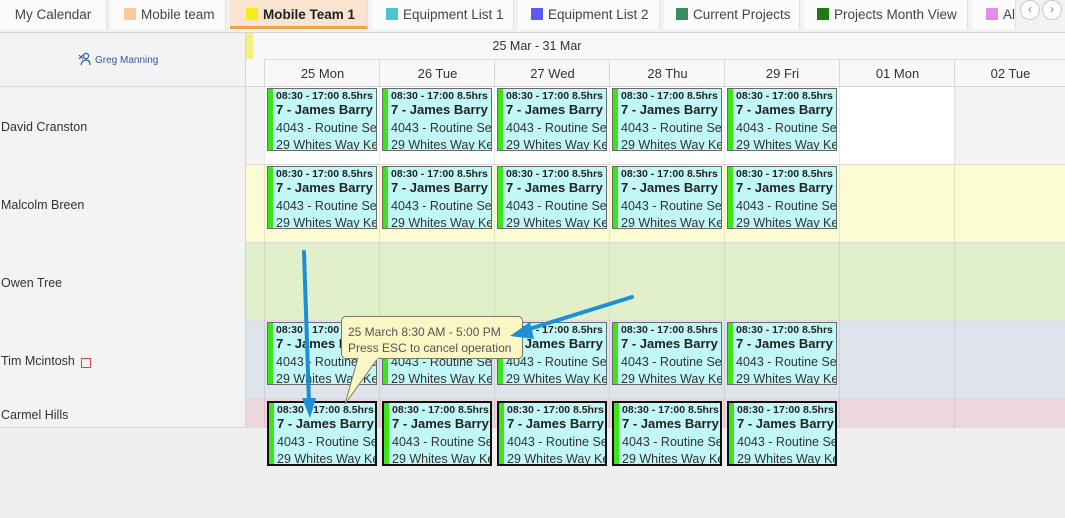  What do you see at coordinates (118, 59) in the screenshot?
I see `current-user: Greg Manning` at bounding box center [118, 59].